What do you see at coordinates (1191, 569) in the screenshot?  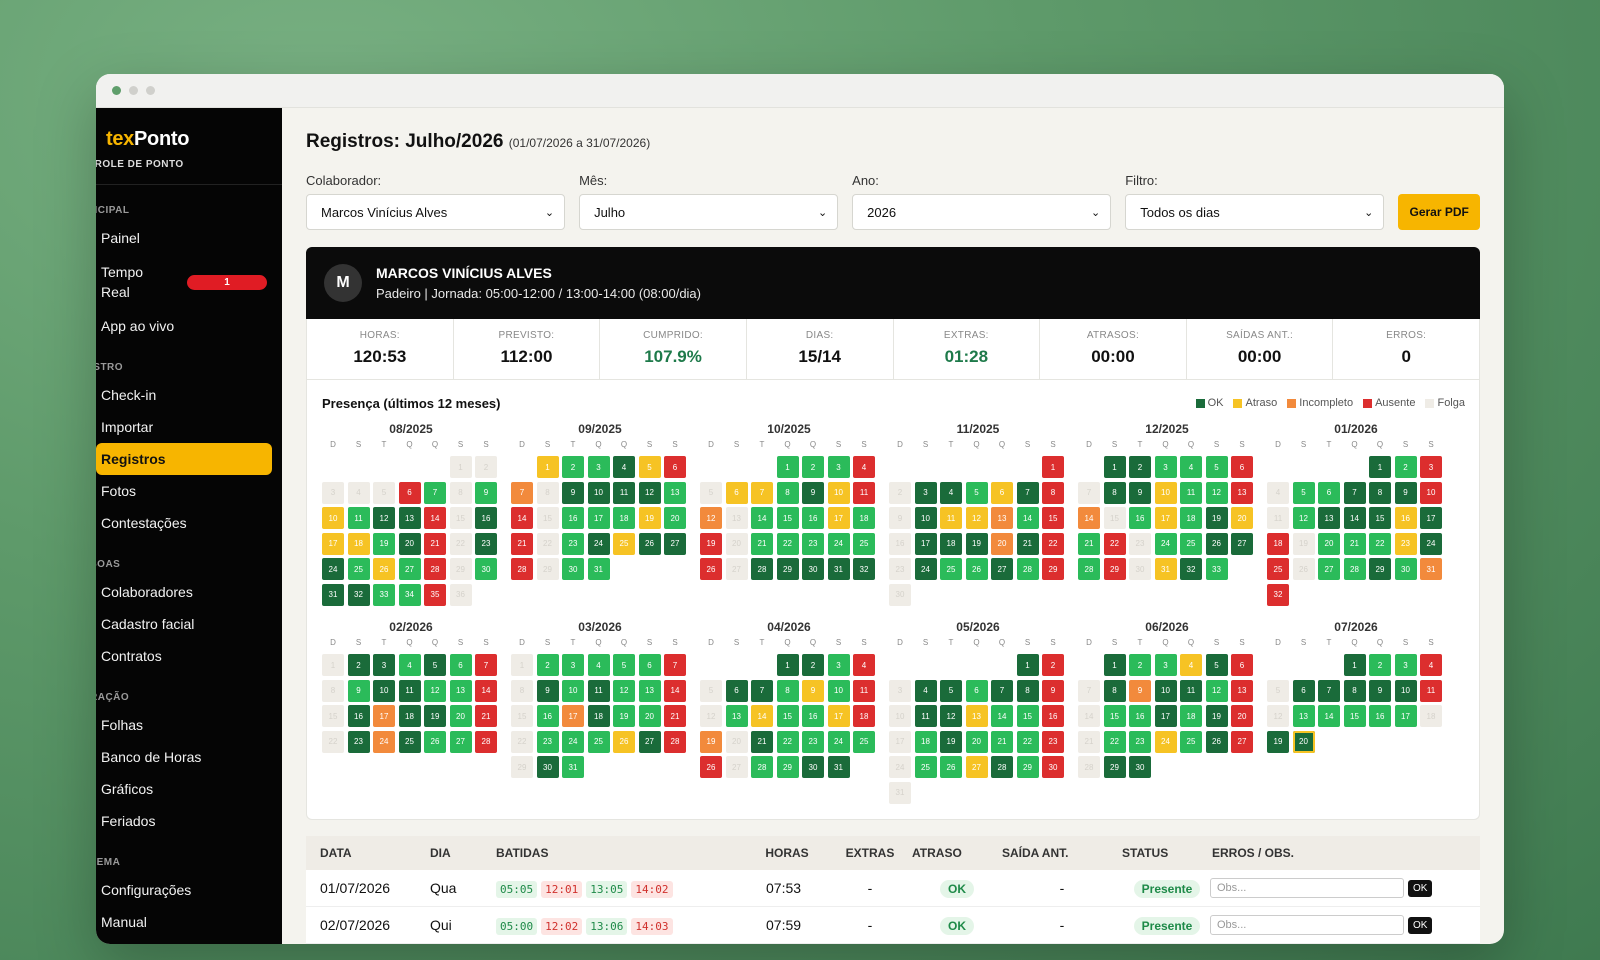 I see `day-cell: 32` at bounding box center [1191, 569].